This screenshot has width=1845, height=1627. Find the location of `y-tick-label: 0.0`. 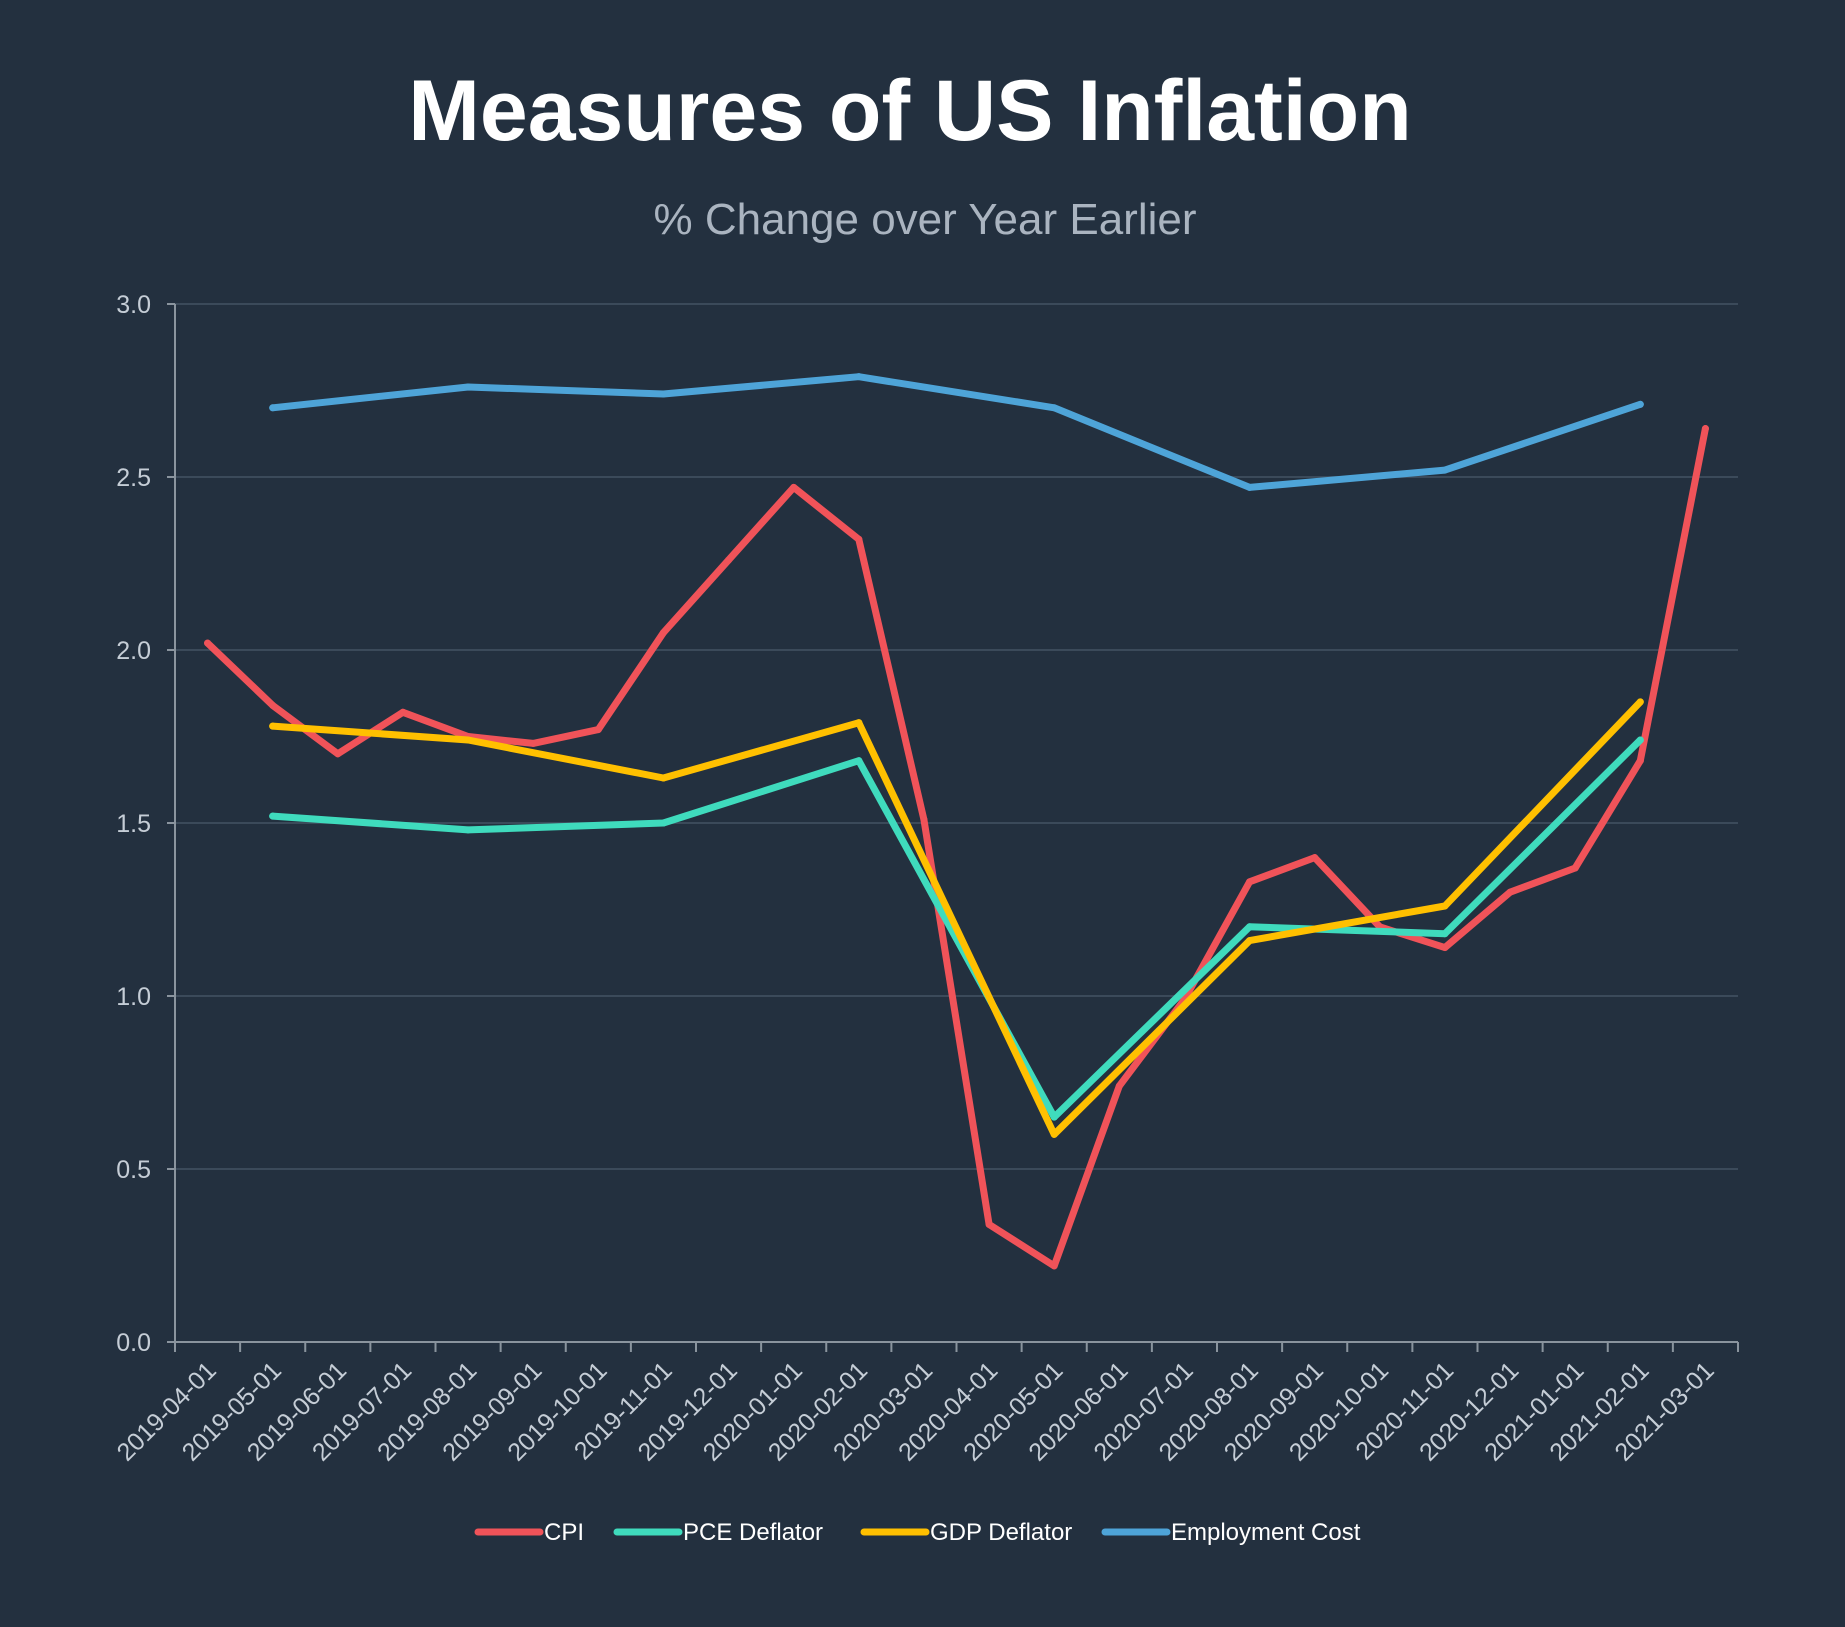

y-tick-label: 0.0 is located at coordinates (133, 1343).